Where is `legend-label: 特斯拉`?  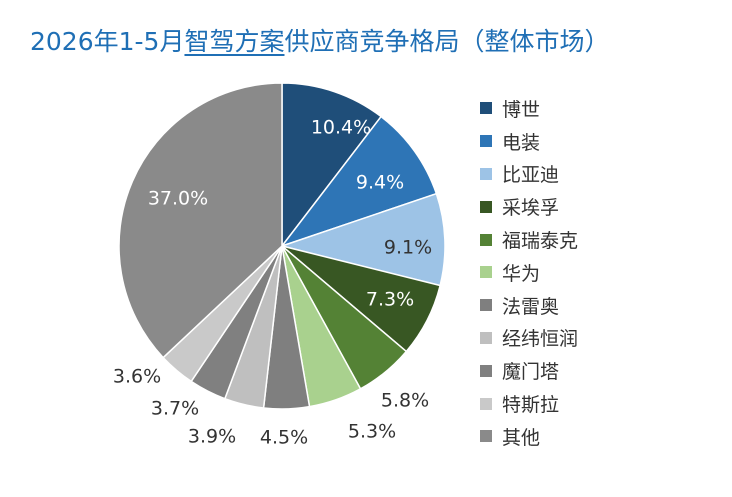 legend-label: 特斯拉 is located at coordinates (531, 405).